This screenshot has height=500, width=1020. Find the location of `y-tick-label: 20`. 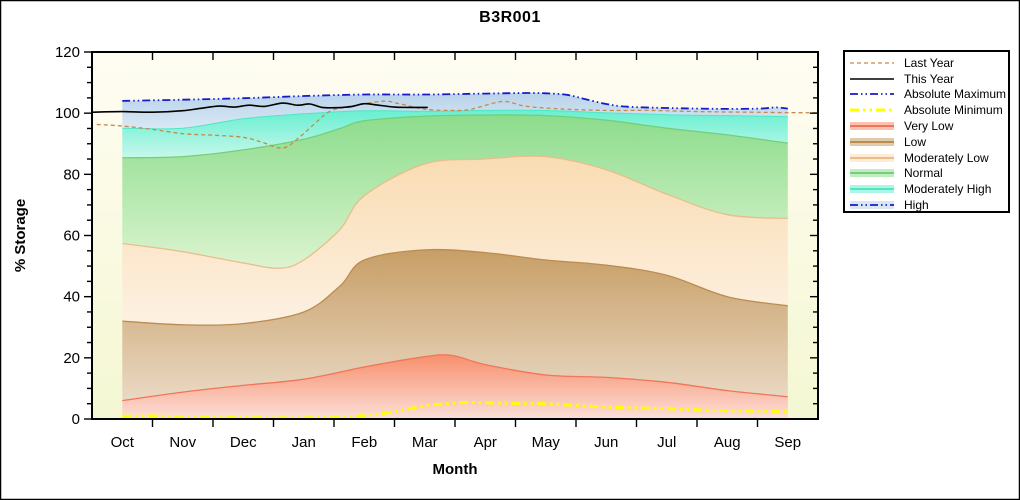

y-tick-label: 20 is located at coordinates (71, 358).